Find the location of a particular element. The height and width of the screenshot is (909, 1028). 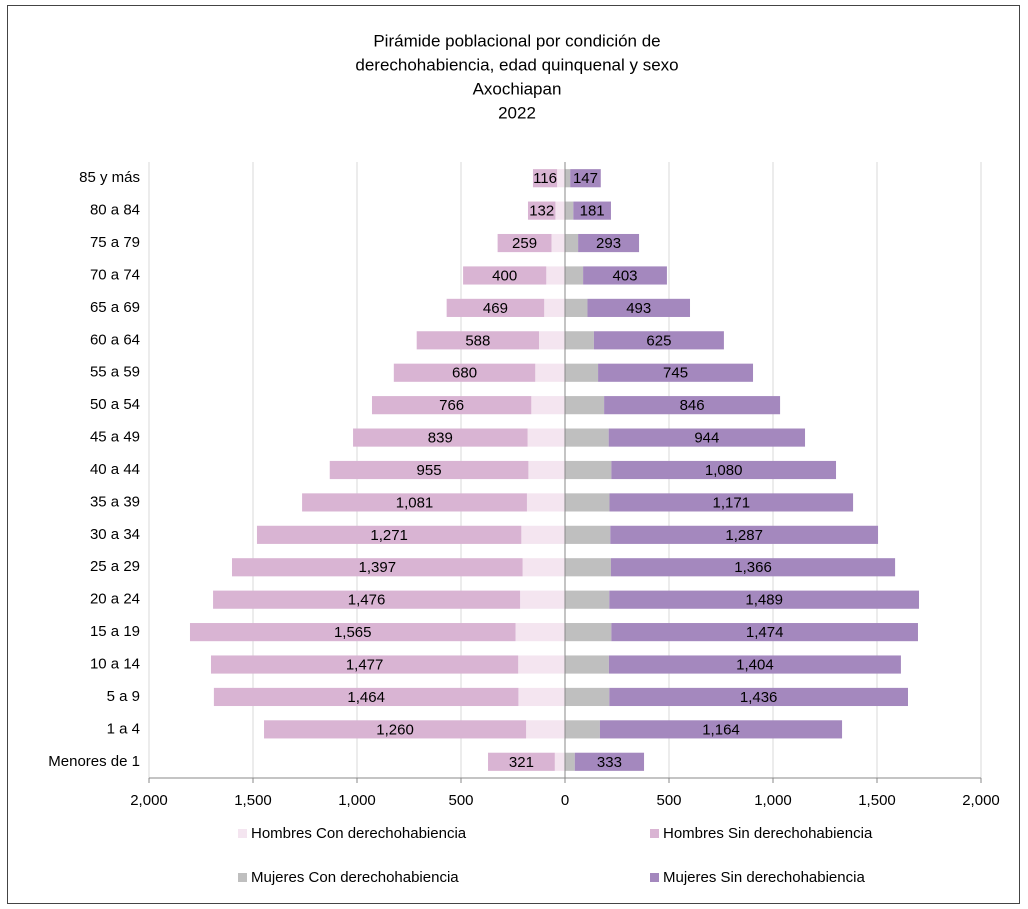

data-label: 147 is located at coordinates (585, 178).